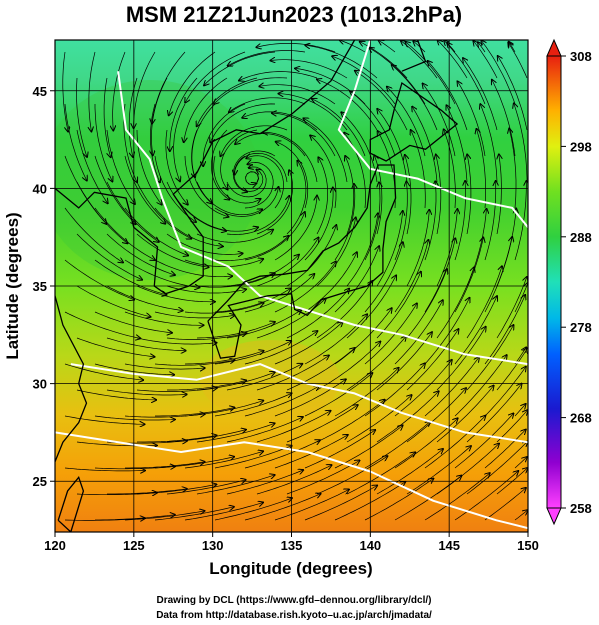 The width and height of the screenshot is (599, 625). I want to click on x-tick-label: 125, so click(134, 545).